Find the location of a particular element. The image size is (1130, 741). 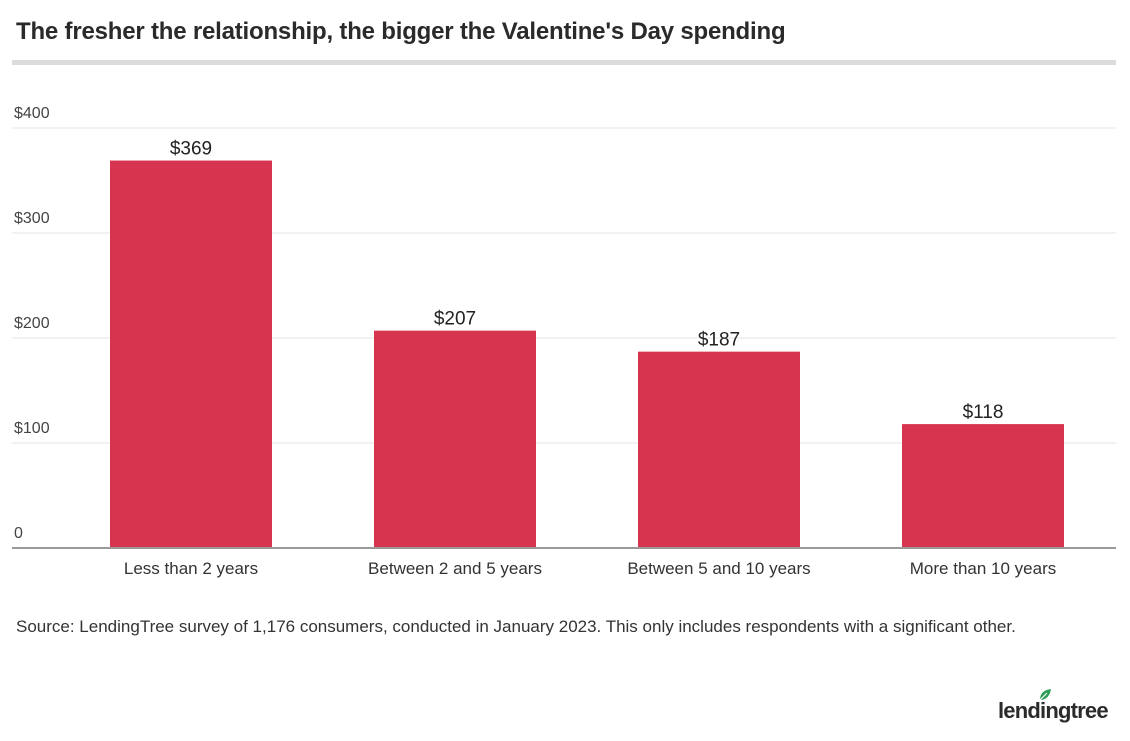

y-tick-label: $200 is located at coordinates (32, 323).